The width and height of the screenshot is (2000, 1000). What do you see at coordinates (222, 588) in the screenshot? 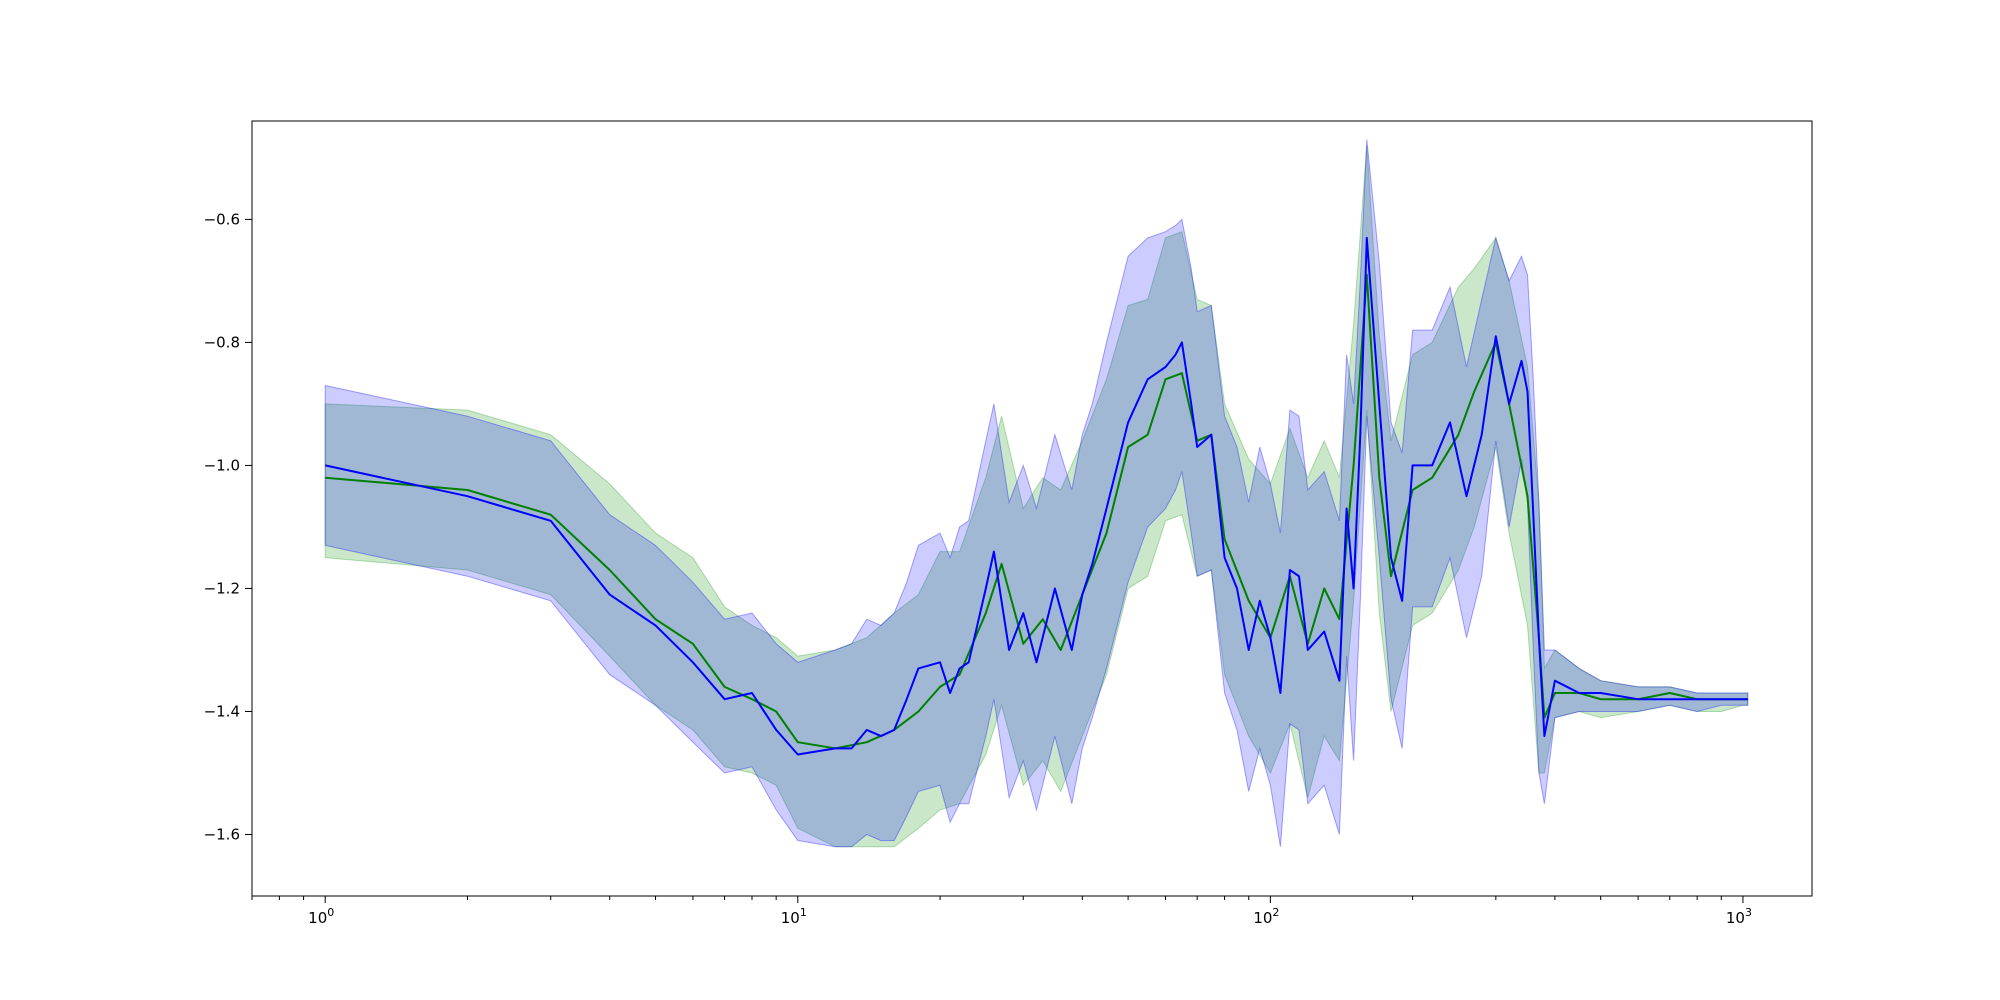
I see `y-tick-label: −1.2` at bounding box center [222, 588].